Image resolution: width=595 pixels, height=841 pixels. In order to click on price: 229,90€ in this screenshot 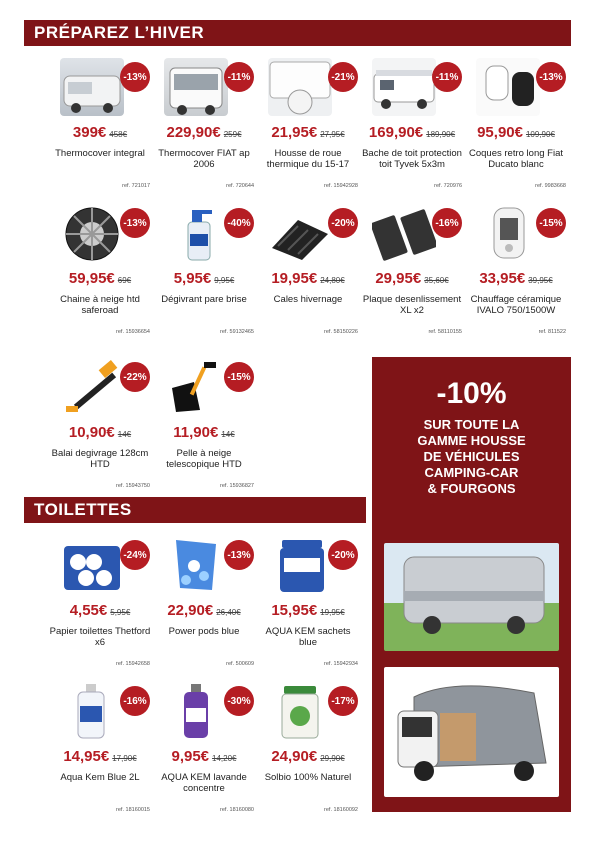, I will do `click(193, 132)`.